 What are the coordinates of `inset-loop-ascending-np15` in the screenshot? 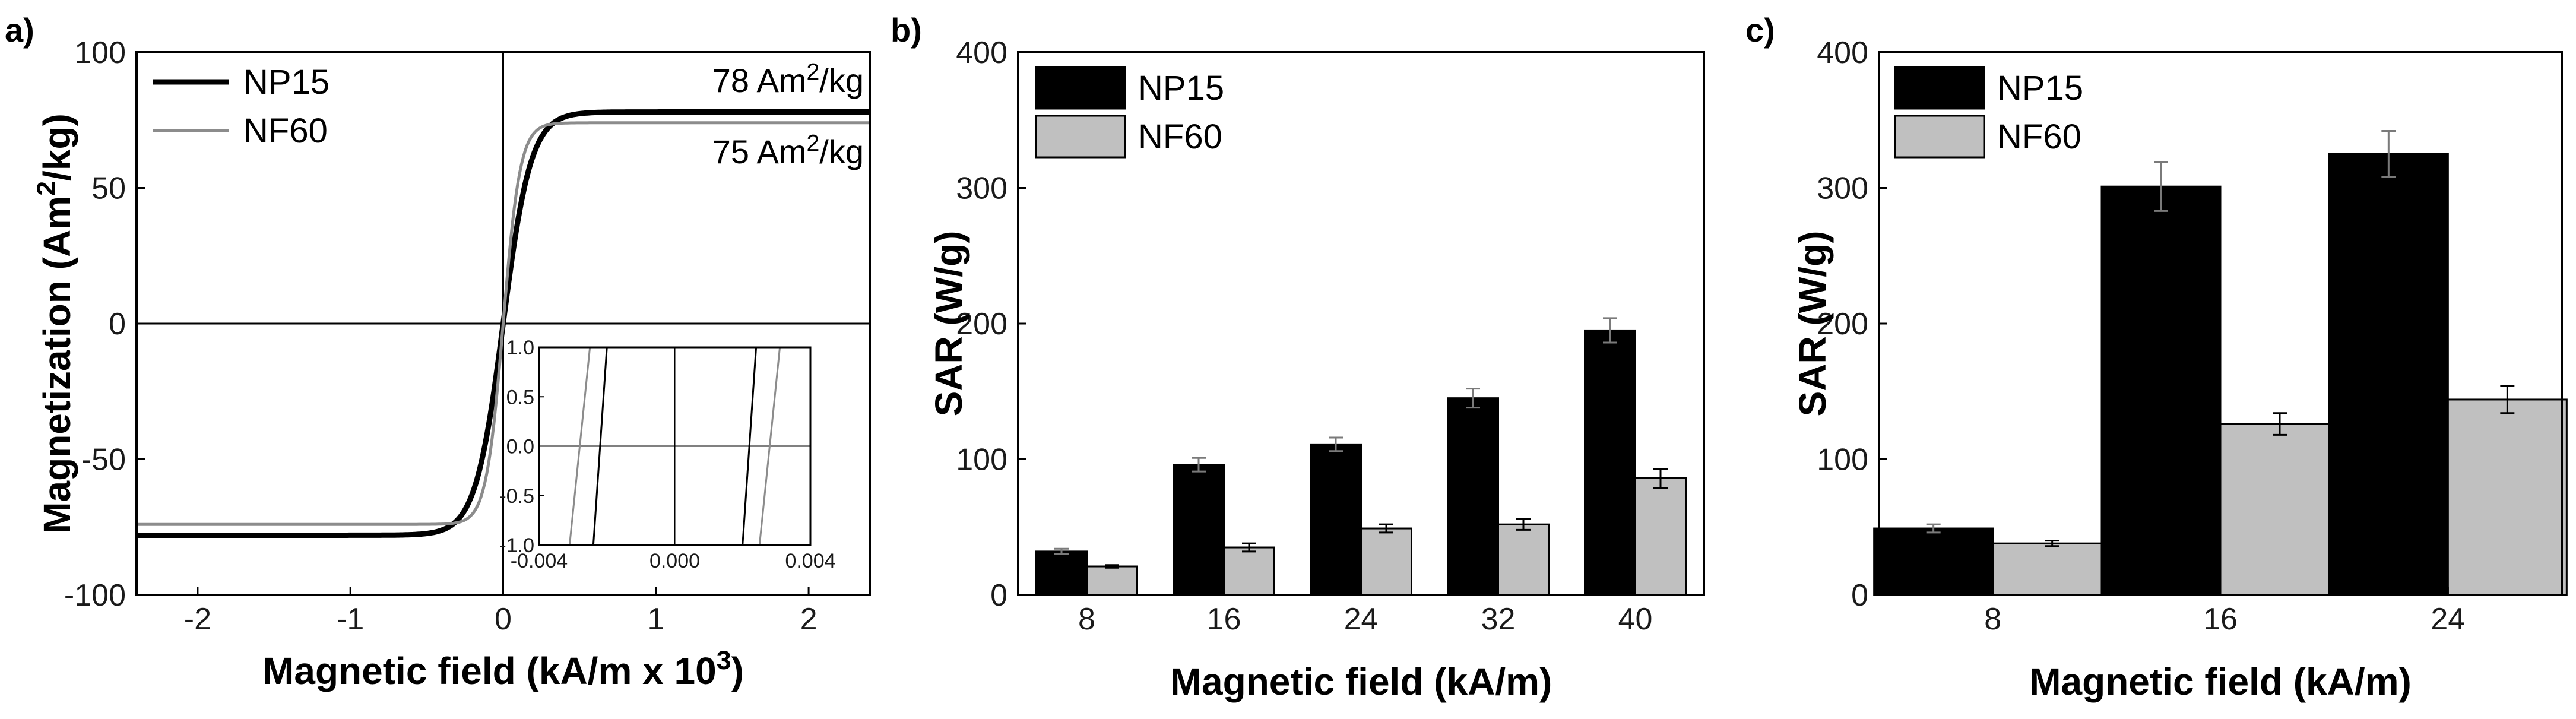 It's located at (750, 447).